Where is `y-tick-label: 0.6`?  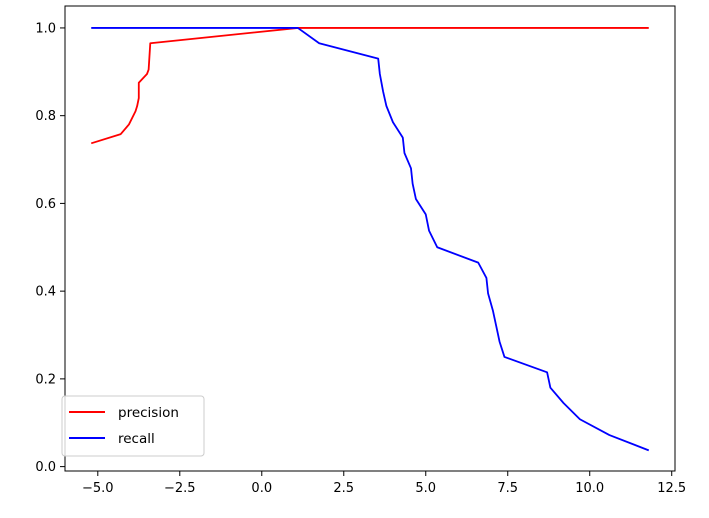
y-tick-label: 0.6 is located at coordinates (45, 204).